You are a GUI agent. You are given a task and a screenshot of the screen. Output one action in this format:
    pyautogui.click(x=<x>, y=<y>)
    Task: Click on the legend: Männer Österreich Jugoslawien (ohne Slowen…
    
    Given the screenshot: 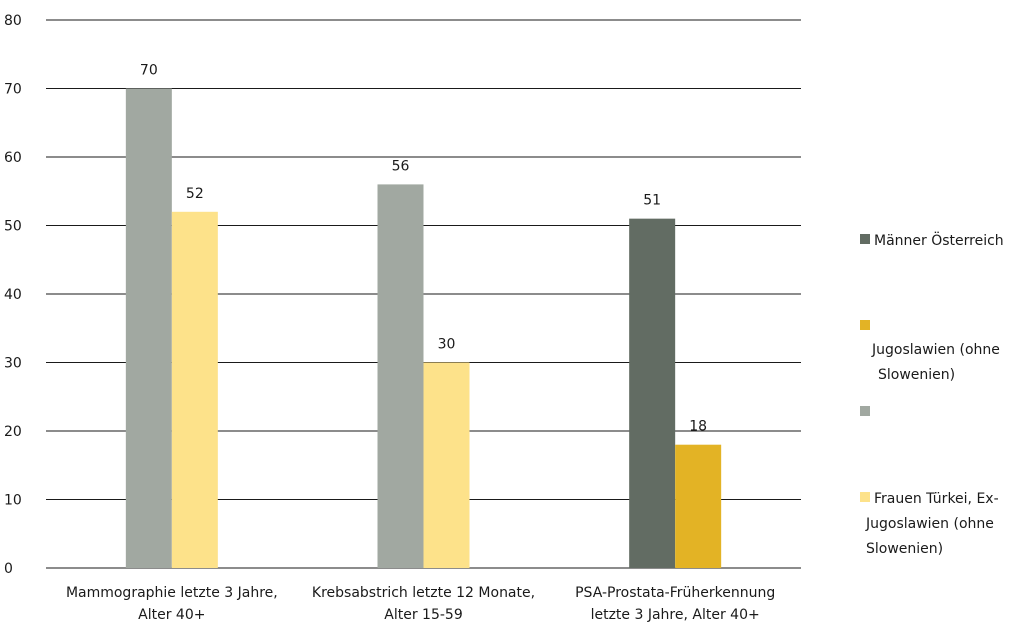 What is the action you would take?
    pyautogui.click(x=932, y=394)
    